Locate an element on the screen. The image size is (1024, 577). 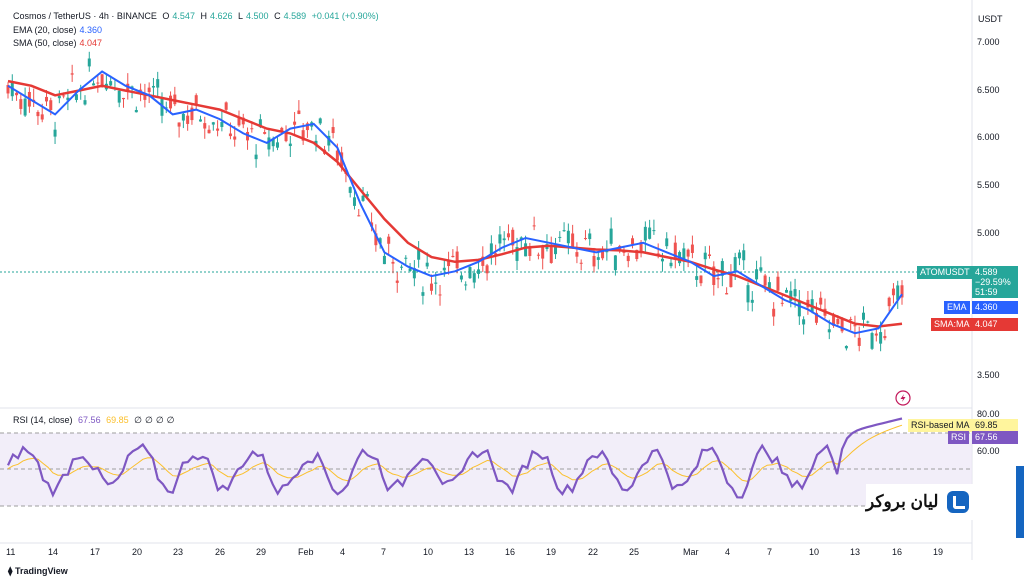
ema-legend: EMA (20, close) 4.360 is located at coordinates (58, 30).